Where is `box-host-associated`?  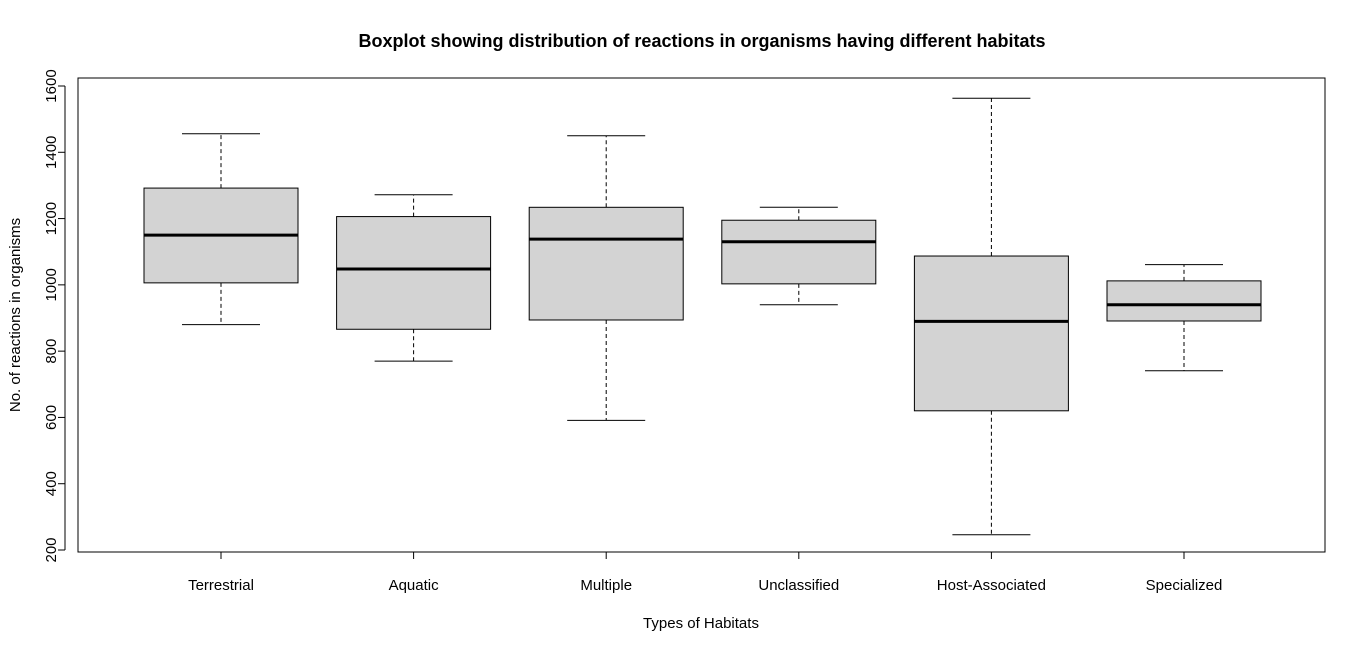 box-host-associated is located at coordinates (991, 316).